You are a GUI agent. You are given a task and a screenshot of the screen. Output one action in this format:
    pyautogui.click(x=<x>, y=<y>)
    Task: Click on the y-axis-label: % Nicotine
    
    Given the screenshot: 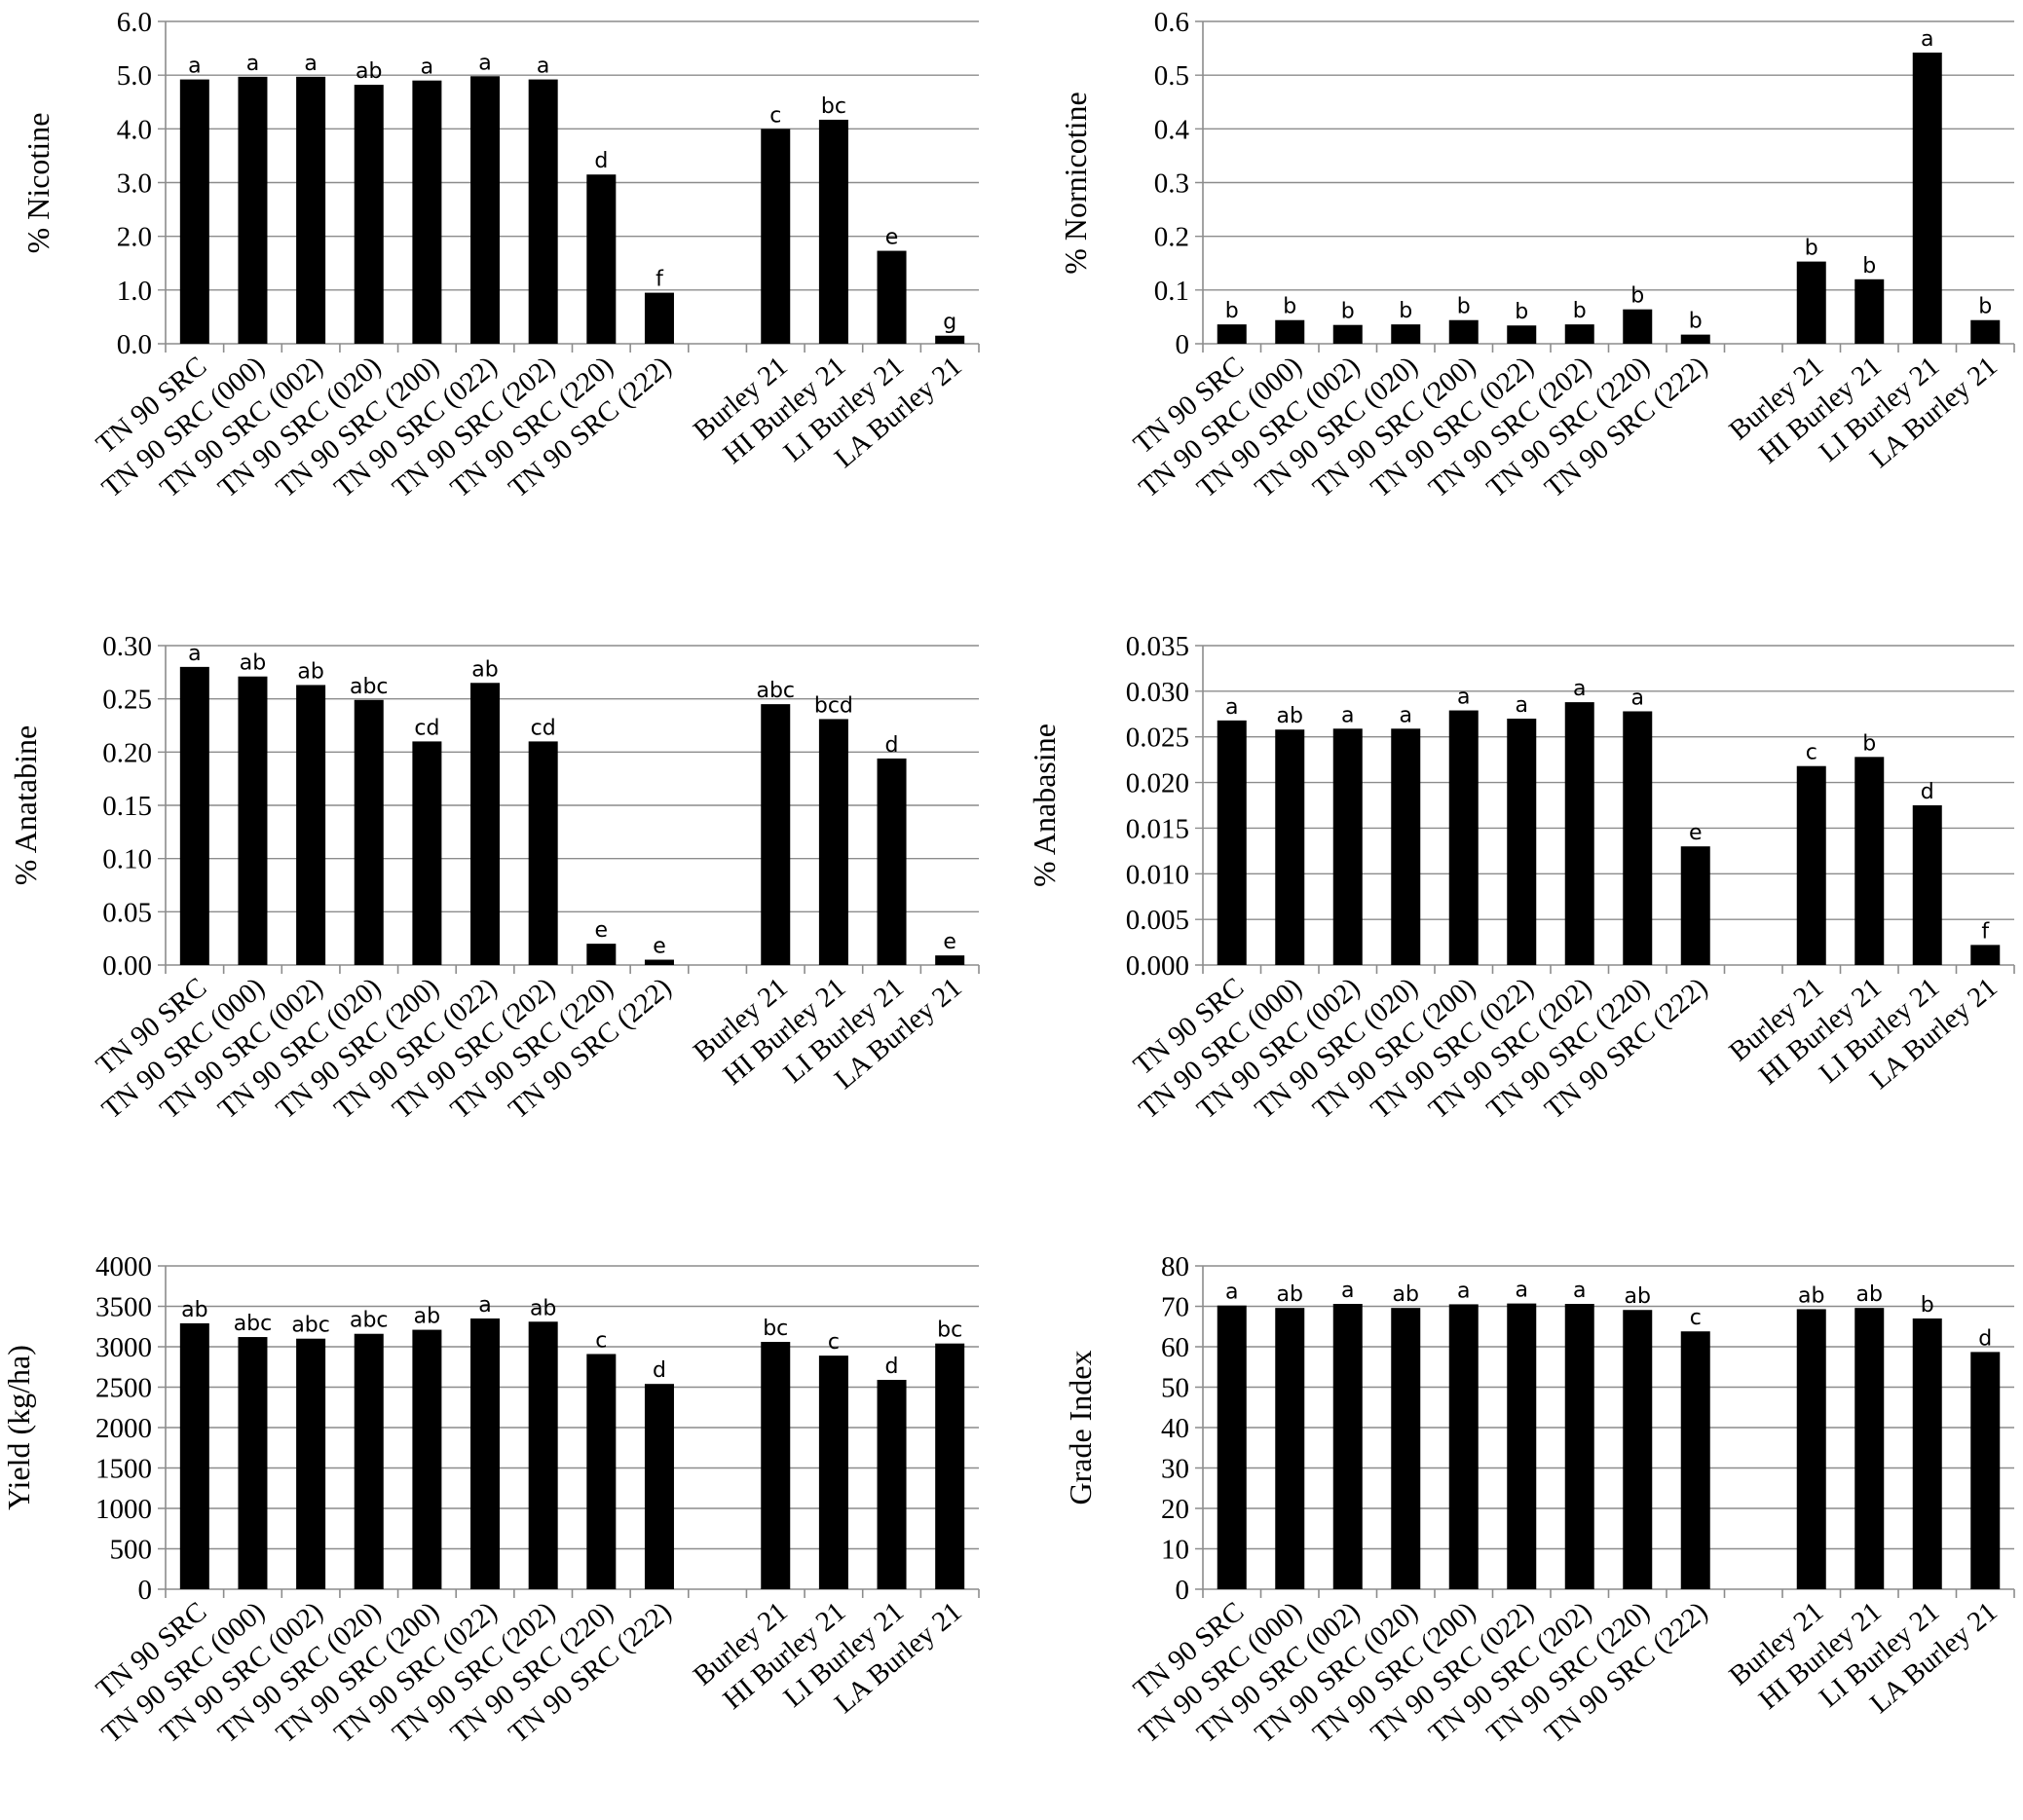 What is the action you would take?
    pyautogui.click(x=38, y=183)
    